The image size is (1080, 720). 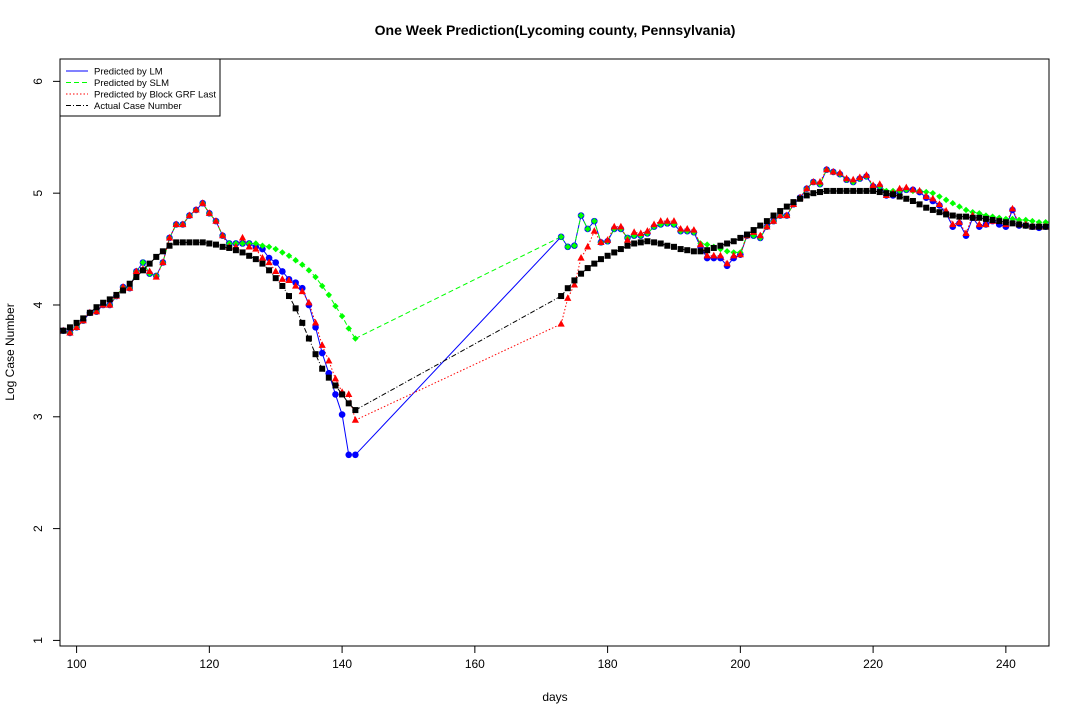 I want to click on x-axis: 100 120 140 160 180 200 220 240, so click(x=541, y=658).